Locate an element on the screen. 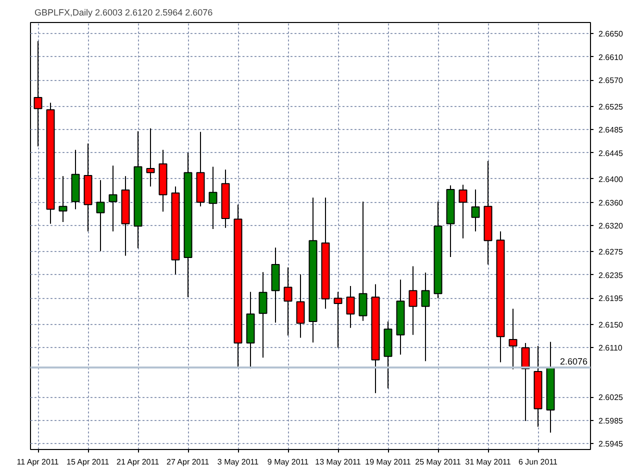 The width and height of the screenshot is (625, 469). y-tick-label: 2.6110 is located at coordinates (610, 348).